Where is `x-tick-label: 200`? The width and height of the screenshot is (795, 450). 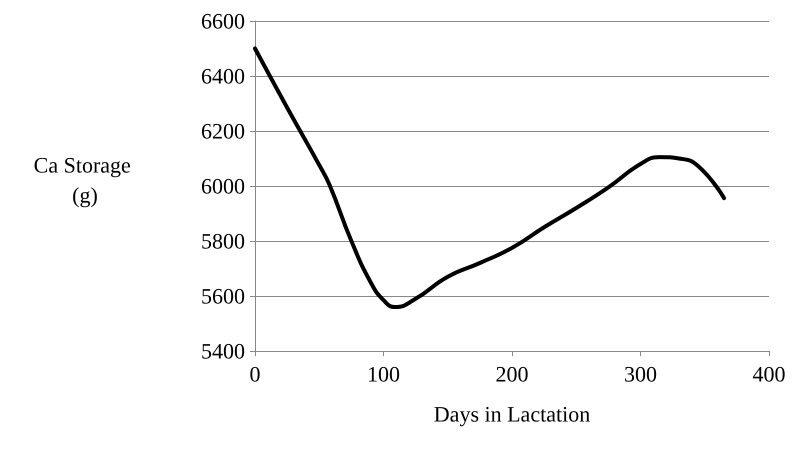
x-tick-label: 200 is located at coordinates (512, 374).